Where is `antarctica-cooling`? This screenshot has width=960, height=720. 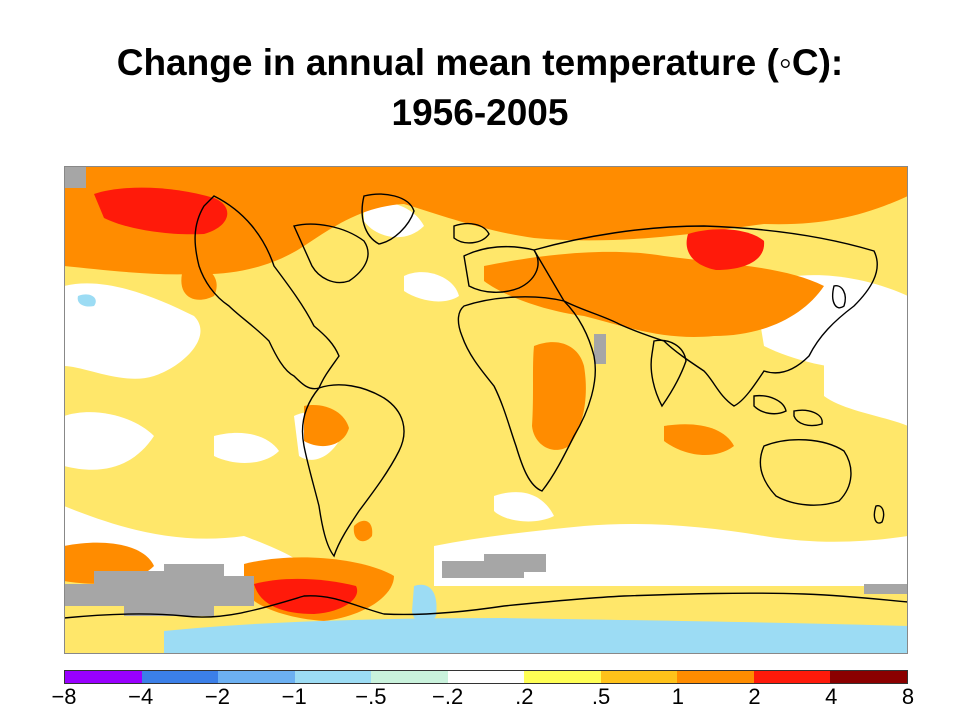 antarctica-cooling is located at coordinates (536, 636).